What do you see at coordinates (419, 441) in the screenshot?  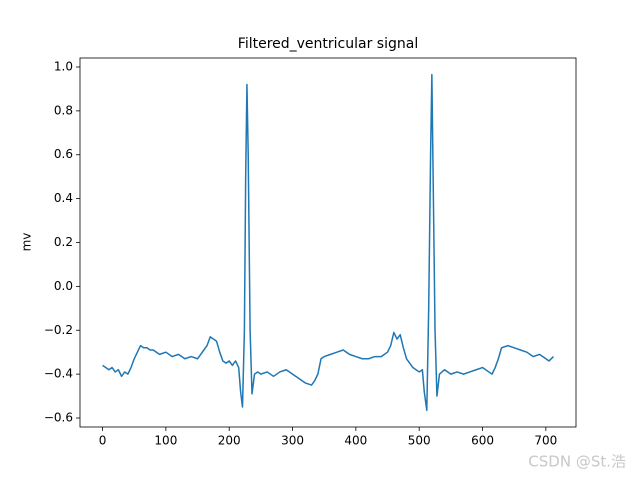 I see `x-tick-label: 500` at bounding box center [419, 441].